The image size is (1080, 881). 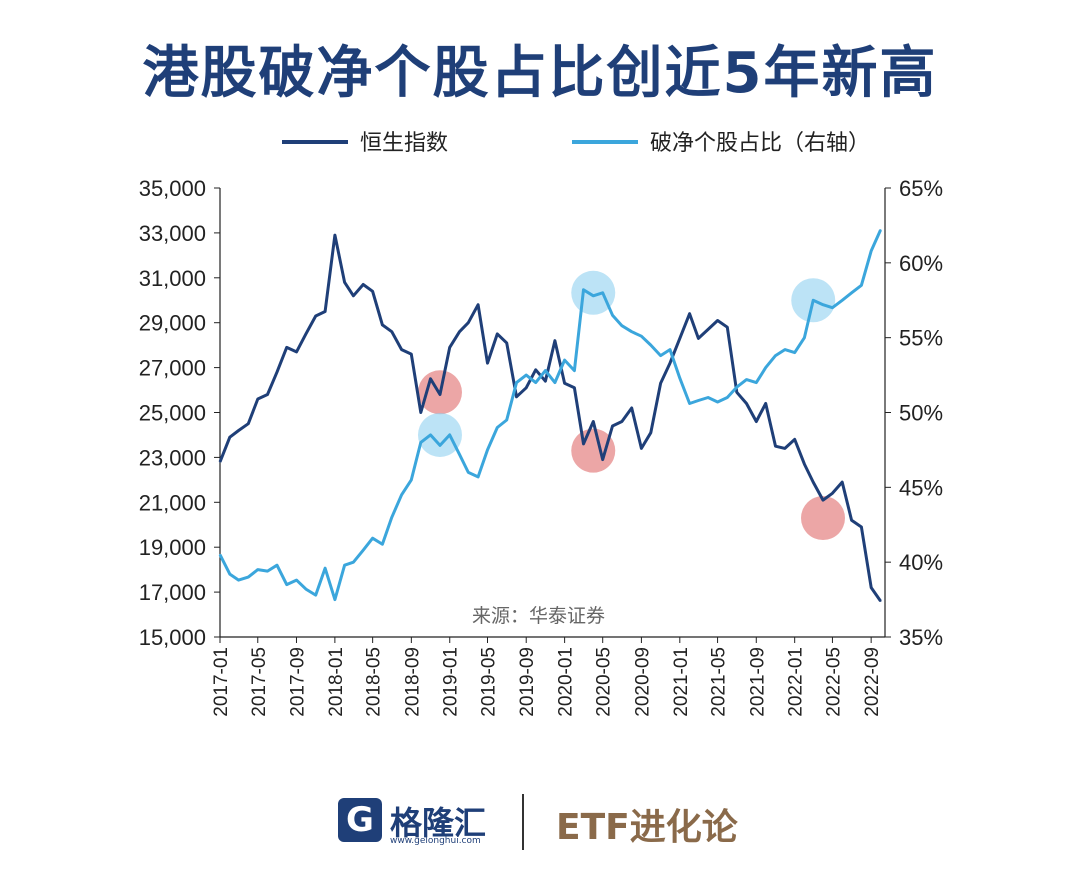 What do you see at coordinates (451, 682) in the screenshot?
I see `x-tick-label: 2019-01` at bounding box center [451, 682].